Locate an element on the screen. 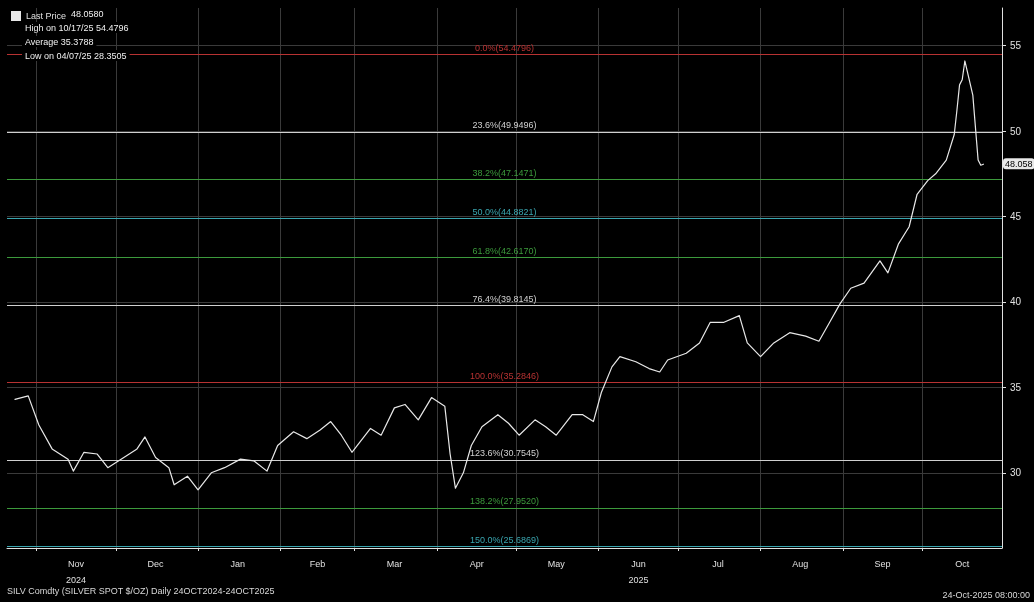 Image resolution: width=1034 pixels, height=602 pixels. y-tick-label: 40 is located at coordinates (1016, 302).